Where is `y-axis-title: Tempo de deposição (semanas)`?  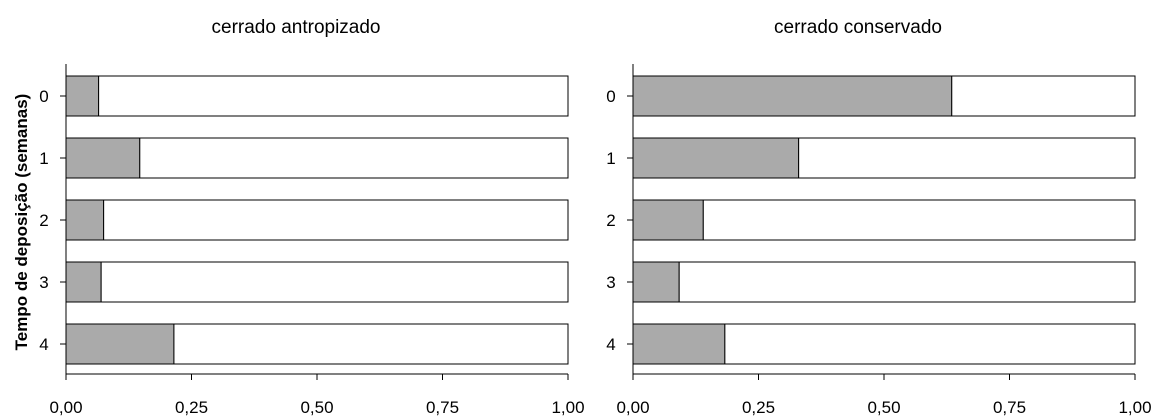
y-axis-title: Tempo de deposição (semanas) is located at coordinates (21, 222).